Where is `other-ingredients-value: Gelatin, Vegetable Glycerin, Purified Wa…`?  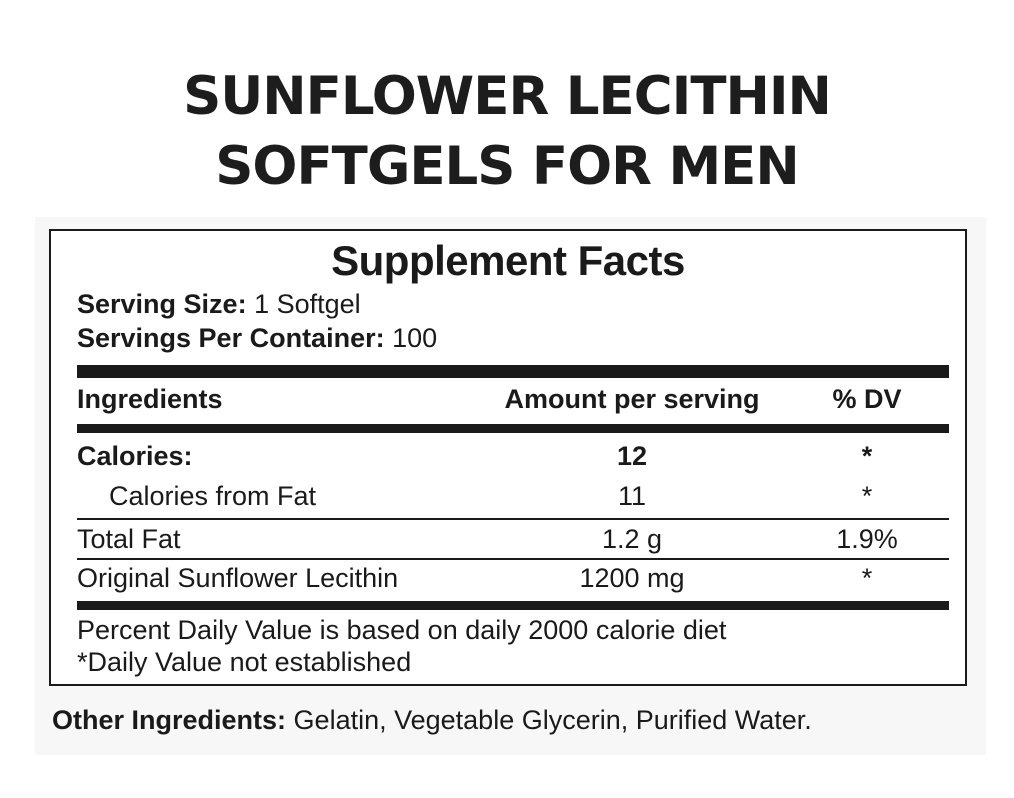 other-ingredients-value: Gelatin, Vegetable Glycerin, Purified Wa… is located at coordinates (552, 720).